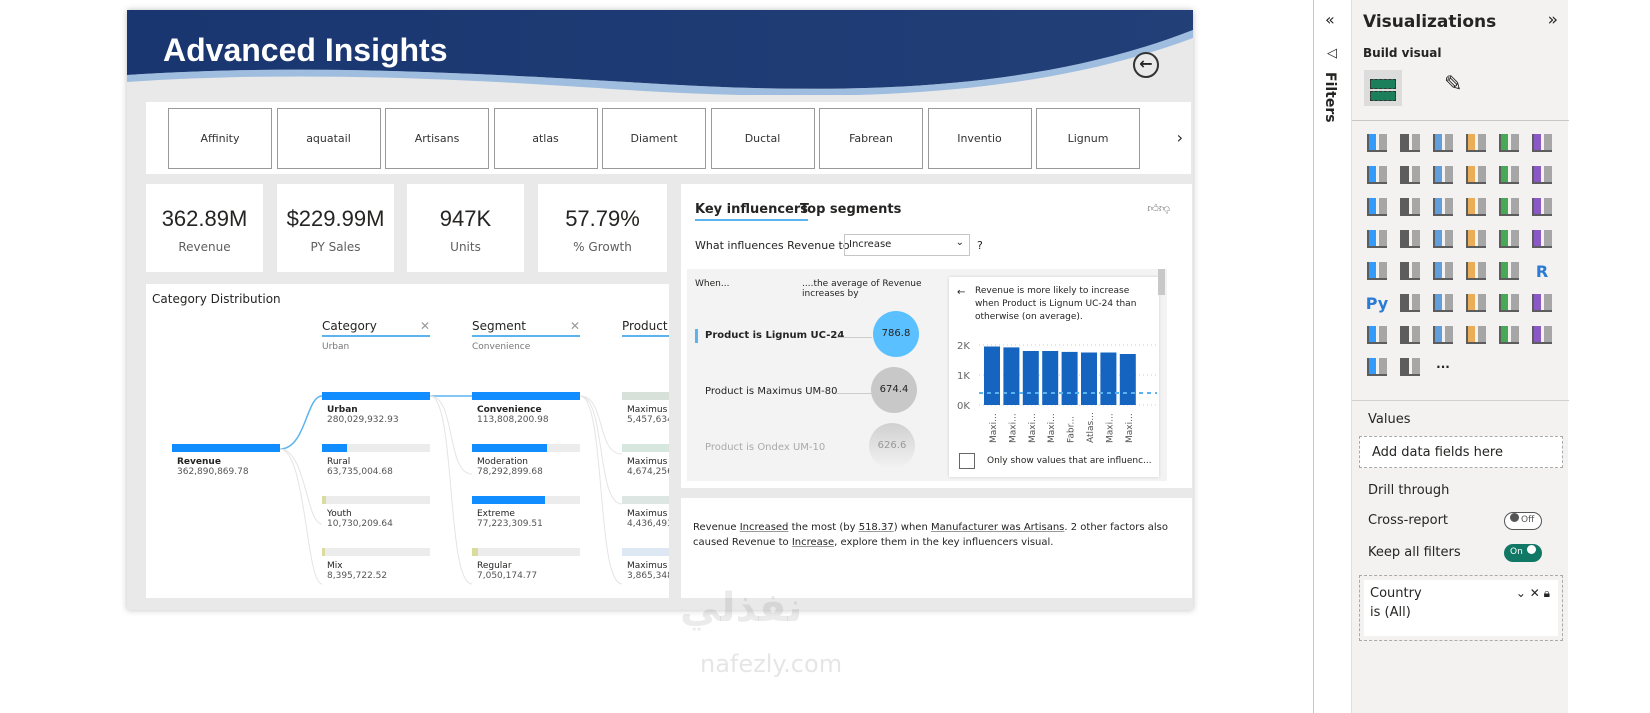  I want to click on clustered-bar-icon, so click(1443, 143).